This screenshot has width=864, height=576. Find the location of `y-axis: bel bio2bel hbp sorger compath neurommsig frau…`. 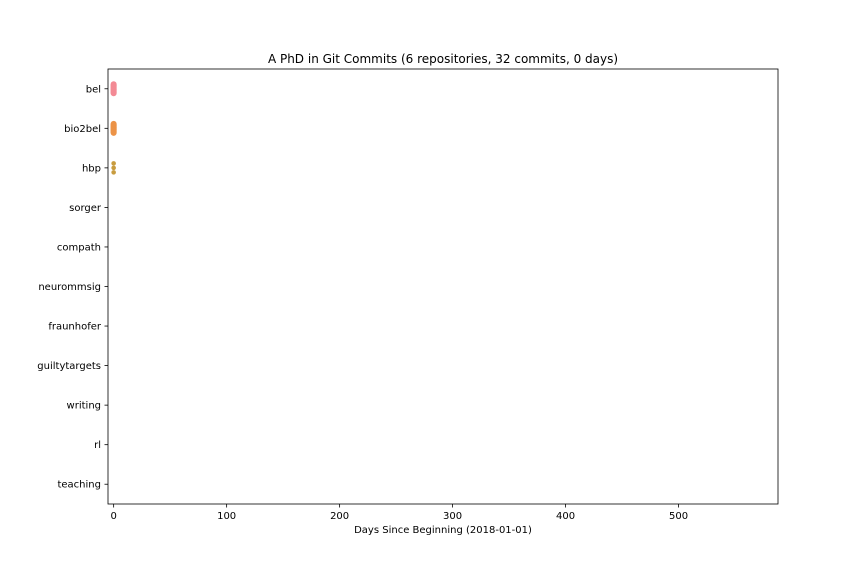

y-axis: bel bio2bel hbp sorger compath neurommsig frau… is located at coordinates (72, 287).